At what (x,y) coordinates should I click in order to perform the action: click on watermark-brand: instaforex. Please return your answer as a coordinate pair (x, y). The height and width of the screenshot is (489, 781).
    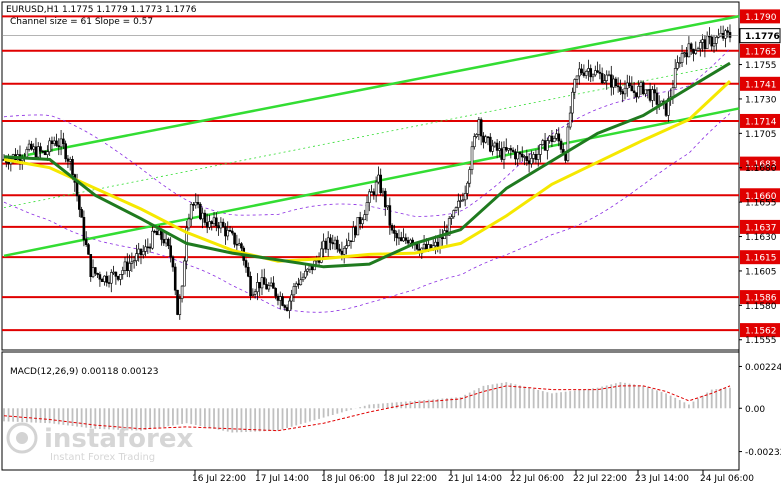
    Looking at the image, I should click on (119, 439).